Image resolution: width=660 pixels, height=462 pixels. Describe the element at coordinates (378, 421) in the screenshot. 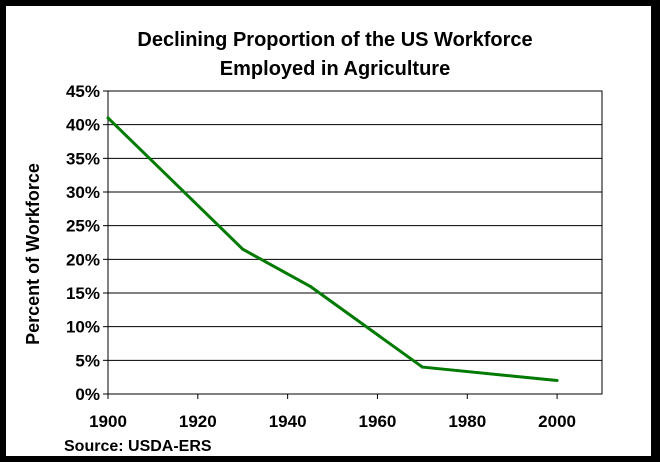

I see `x-tick-label: 1960` at that location.